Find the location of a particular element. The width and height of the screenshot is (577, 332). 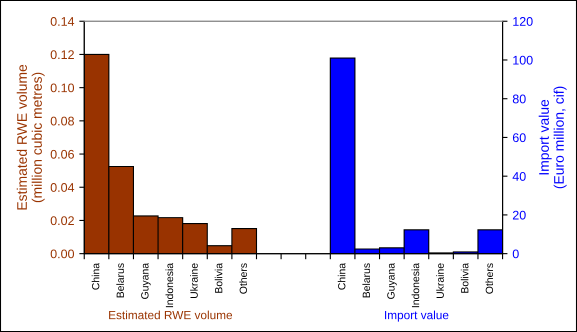

y-tick-label: 0.10 is located at coordinates (62, 87).